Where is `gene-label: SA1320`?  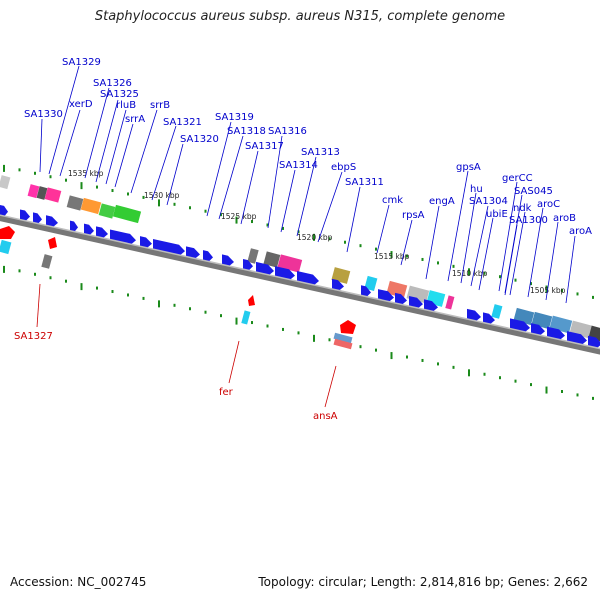
gene-label: SA1320 is located at coordinates (199, 139).